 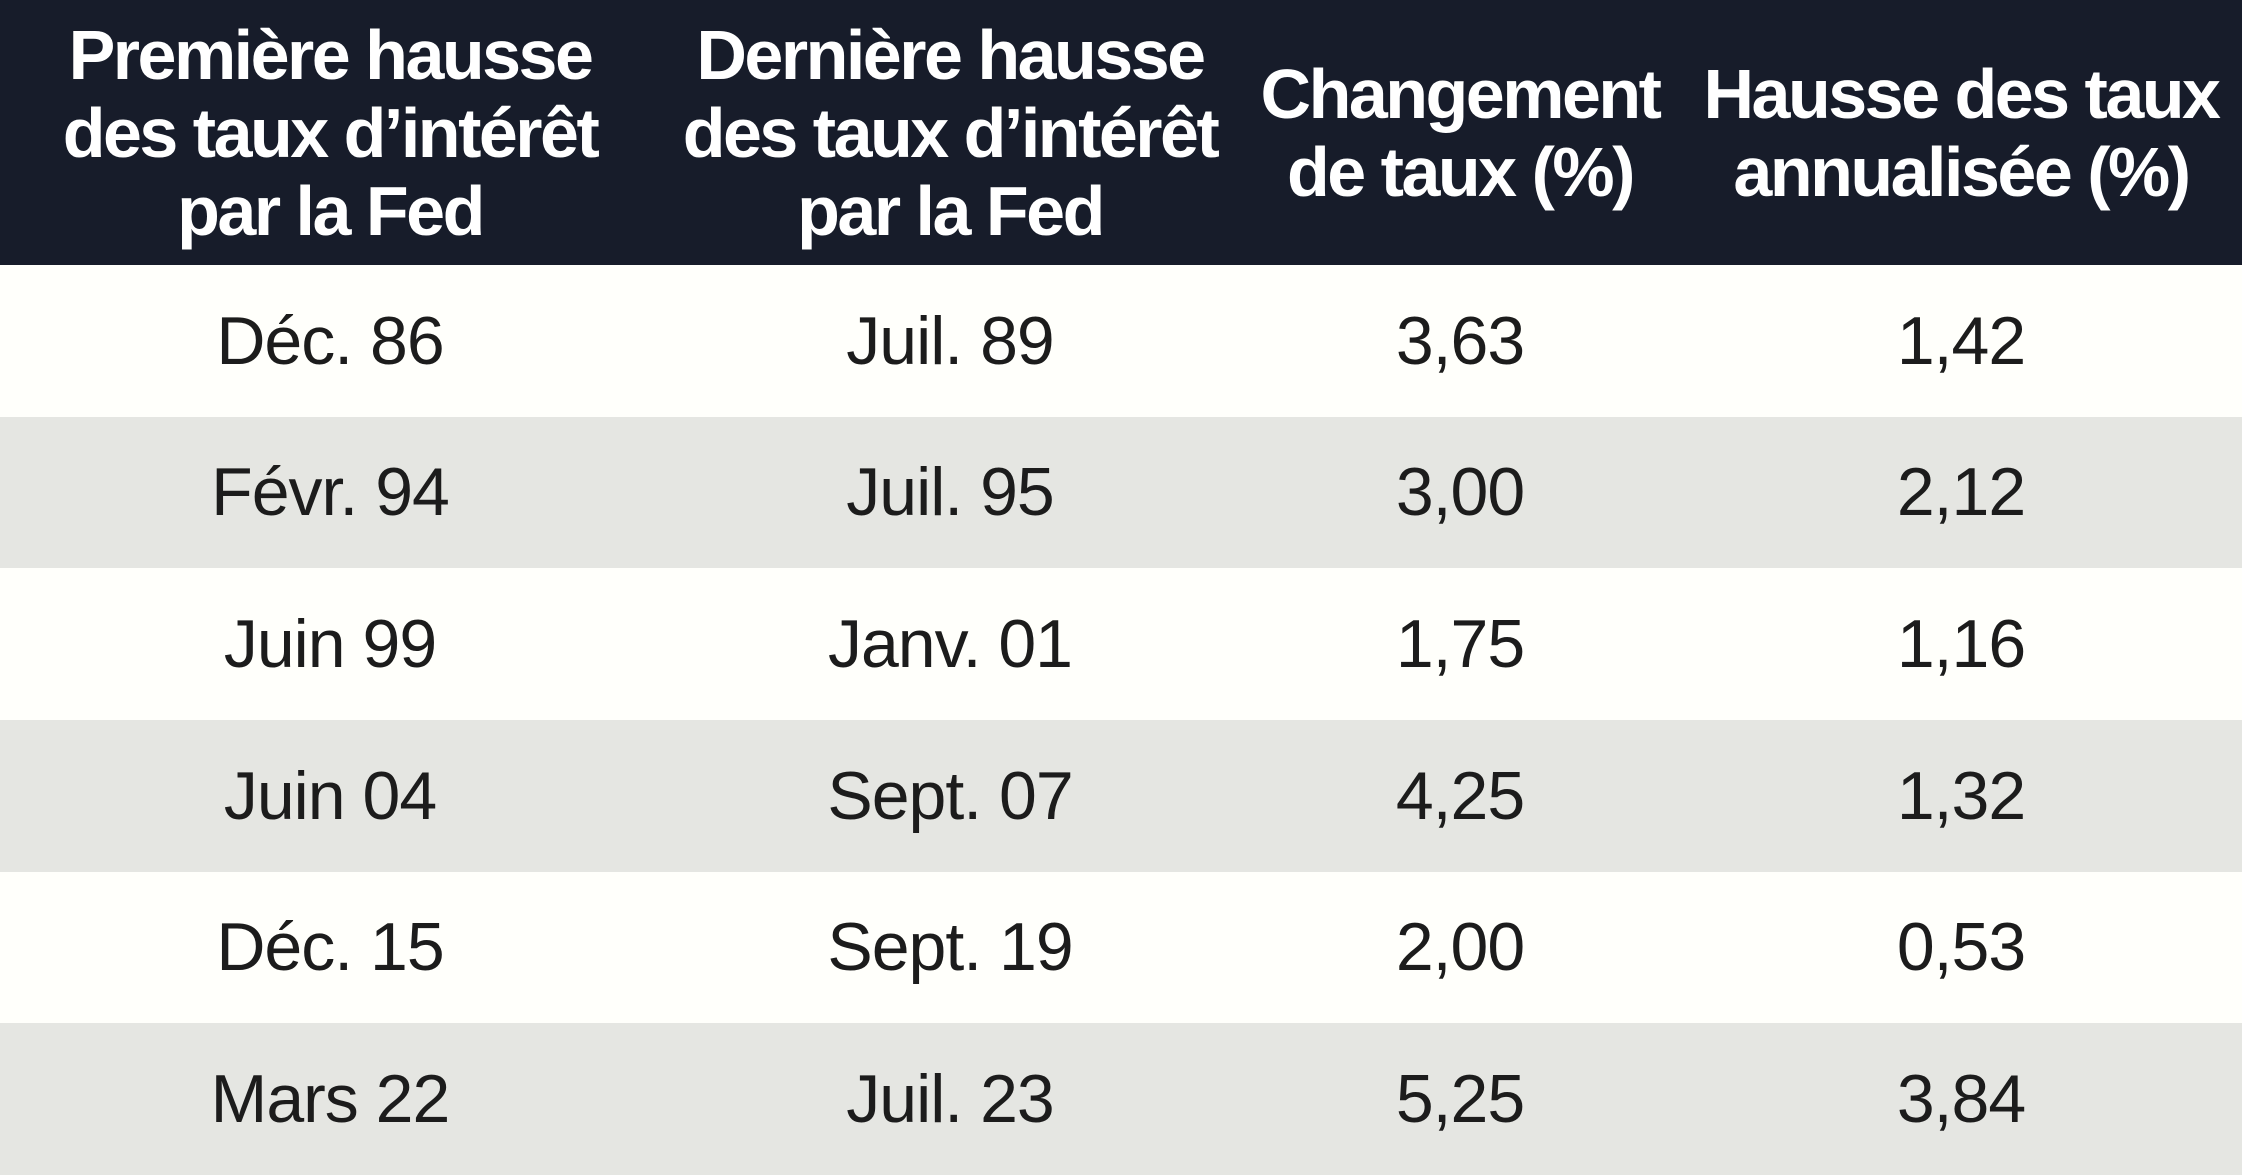 What do you see at coordinates (1460, 947) in the screenshot?
I see `cell-rate-change: 2,00` at bounding box center [1460, 947].